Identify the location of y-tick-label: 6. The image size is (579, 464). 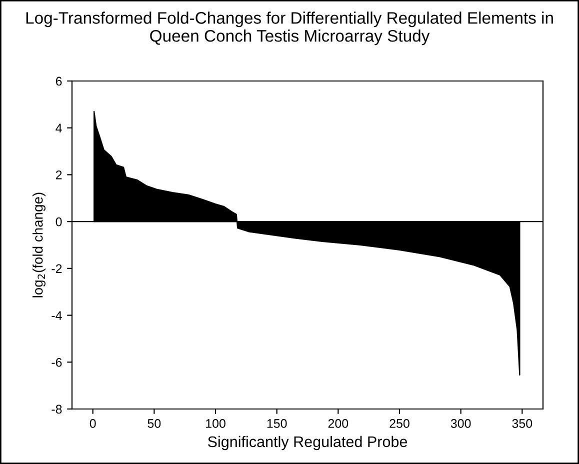
(59, 81).